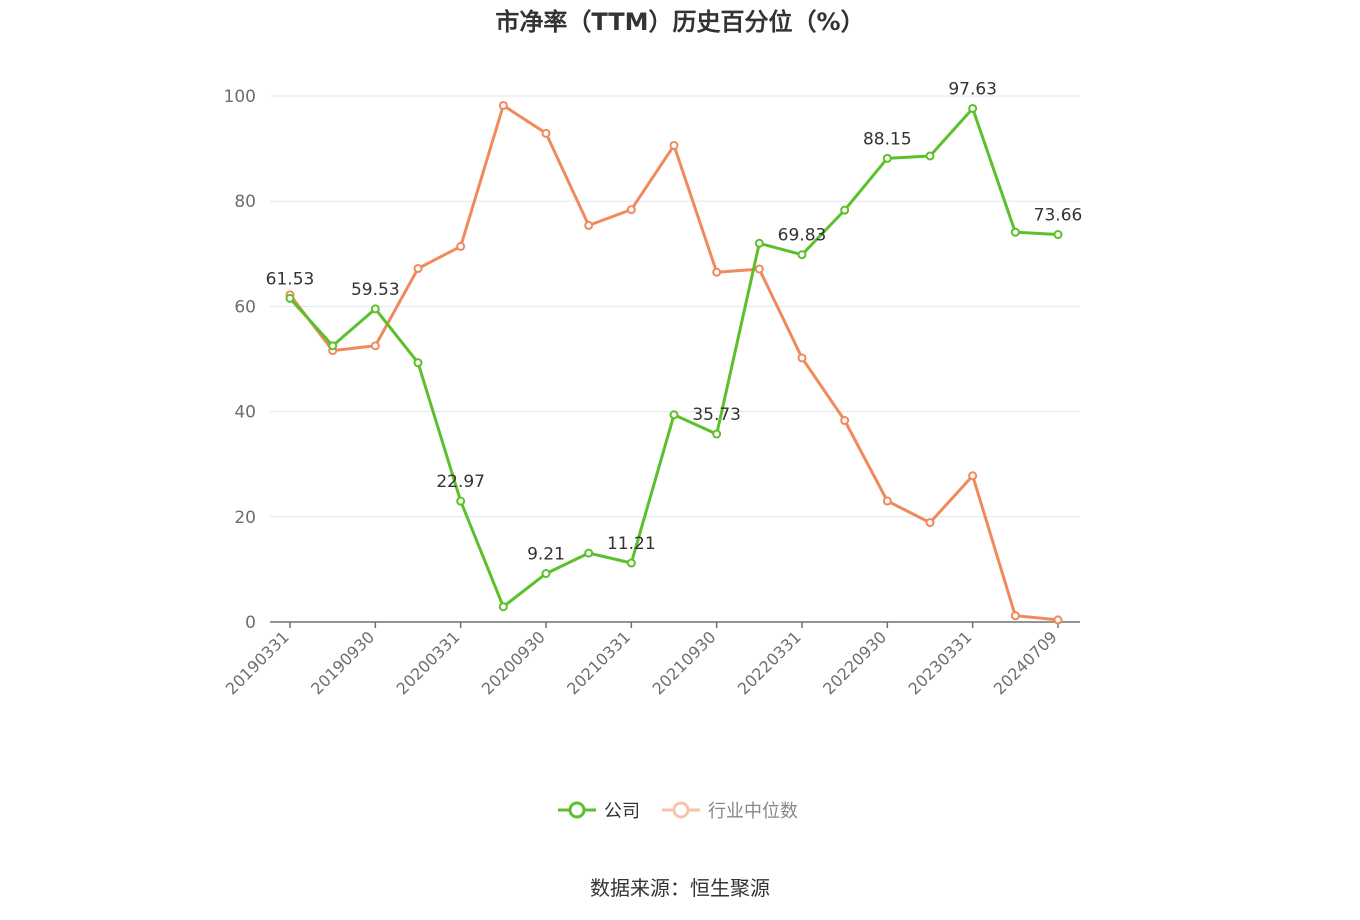 Image resolution: width=1360 pixels, height=920 pixels. What do you see at coordinates (622, 811) in the screenshot?
I see `legend-label: 公司` at bounding box center [622, 811].